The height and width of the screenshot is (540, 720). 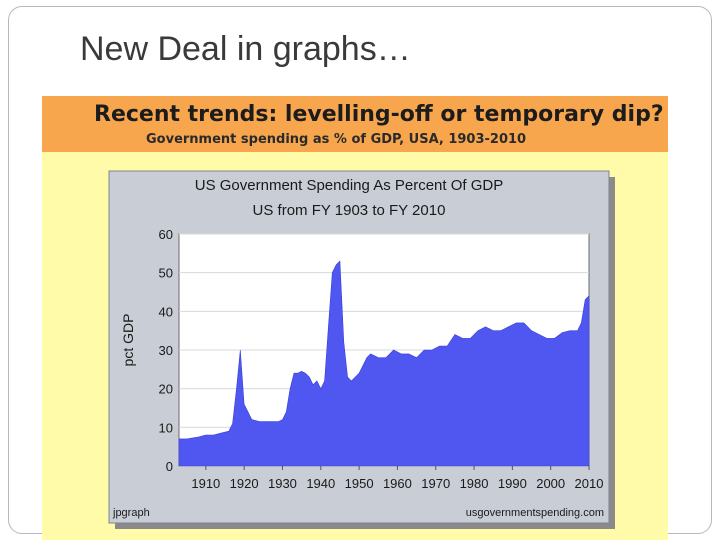 I want to click on x-tick-label: 1930, so click(x=282, y=483).